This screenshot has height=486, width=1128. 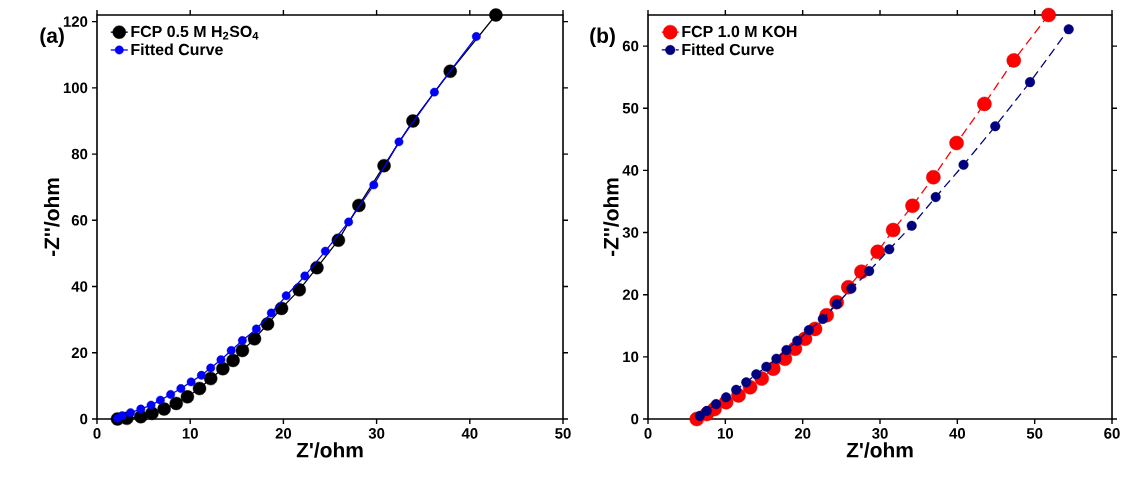 I want to click on y-tick-label: 120, so click(x=75, y=21).